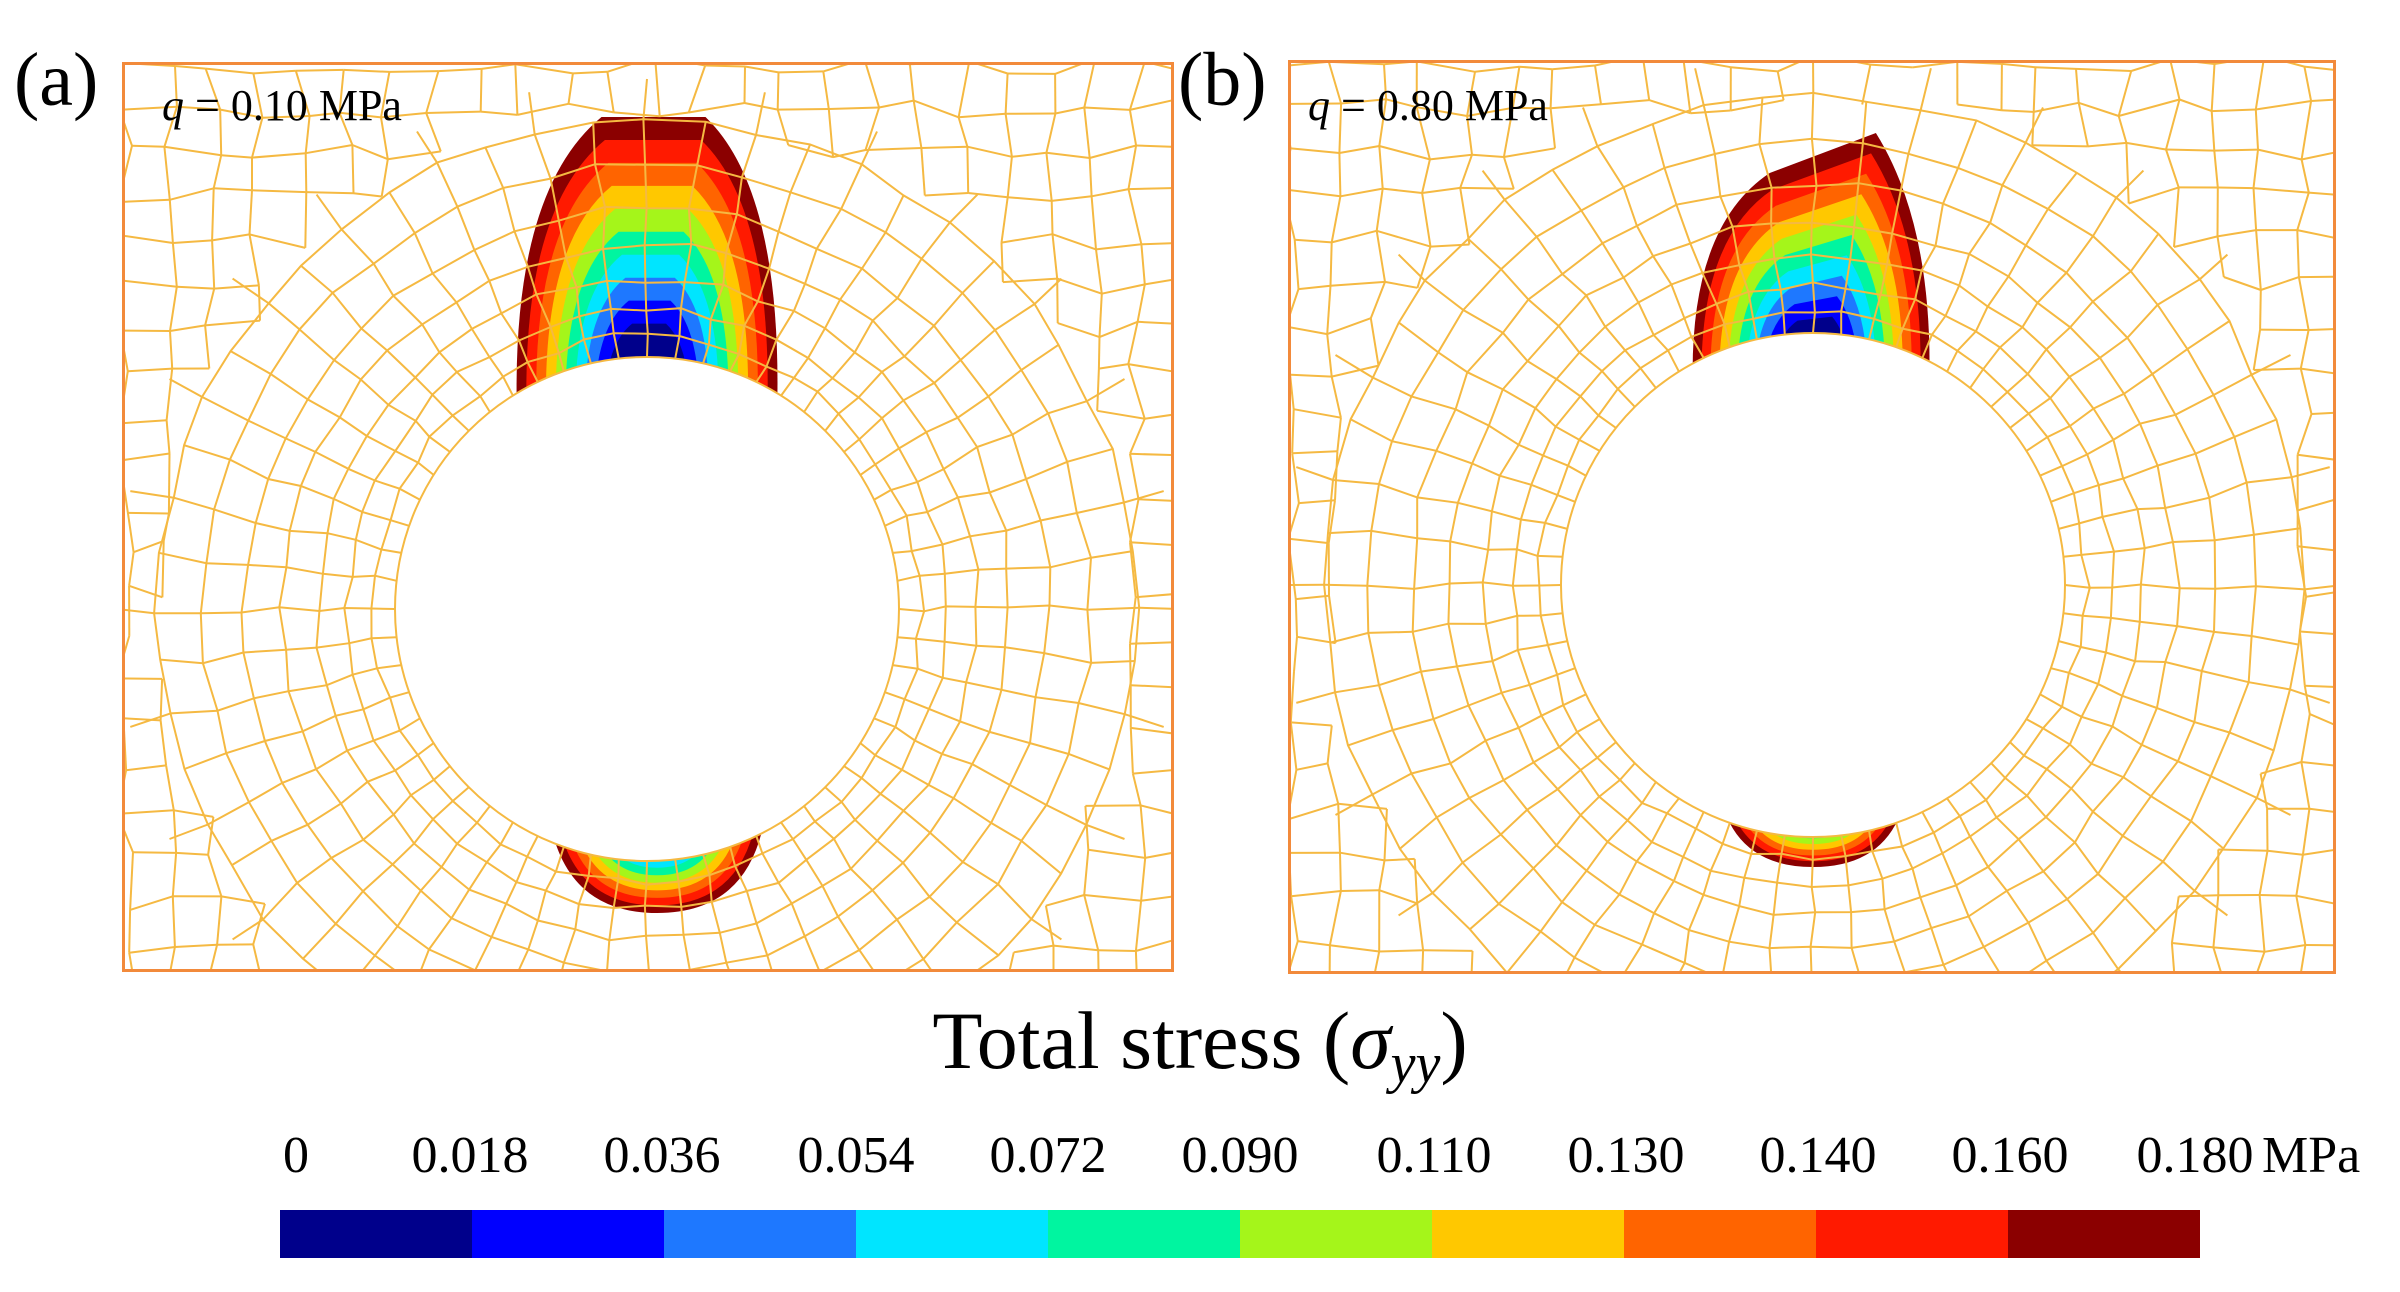  Describe the element at coordinates (1444, 105) in the screenshot. I see `panel-b-load-value: = 0.80 MPa` at that location.